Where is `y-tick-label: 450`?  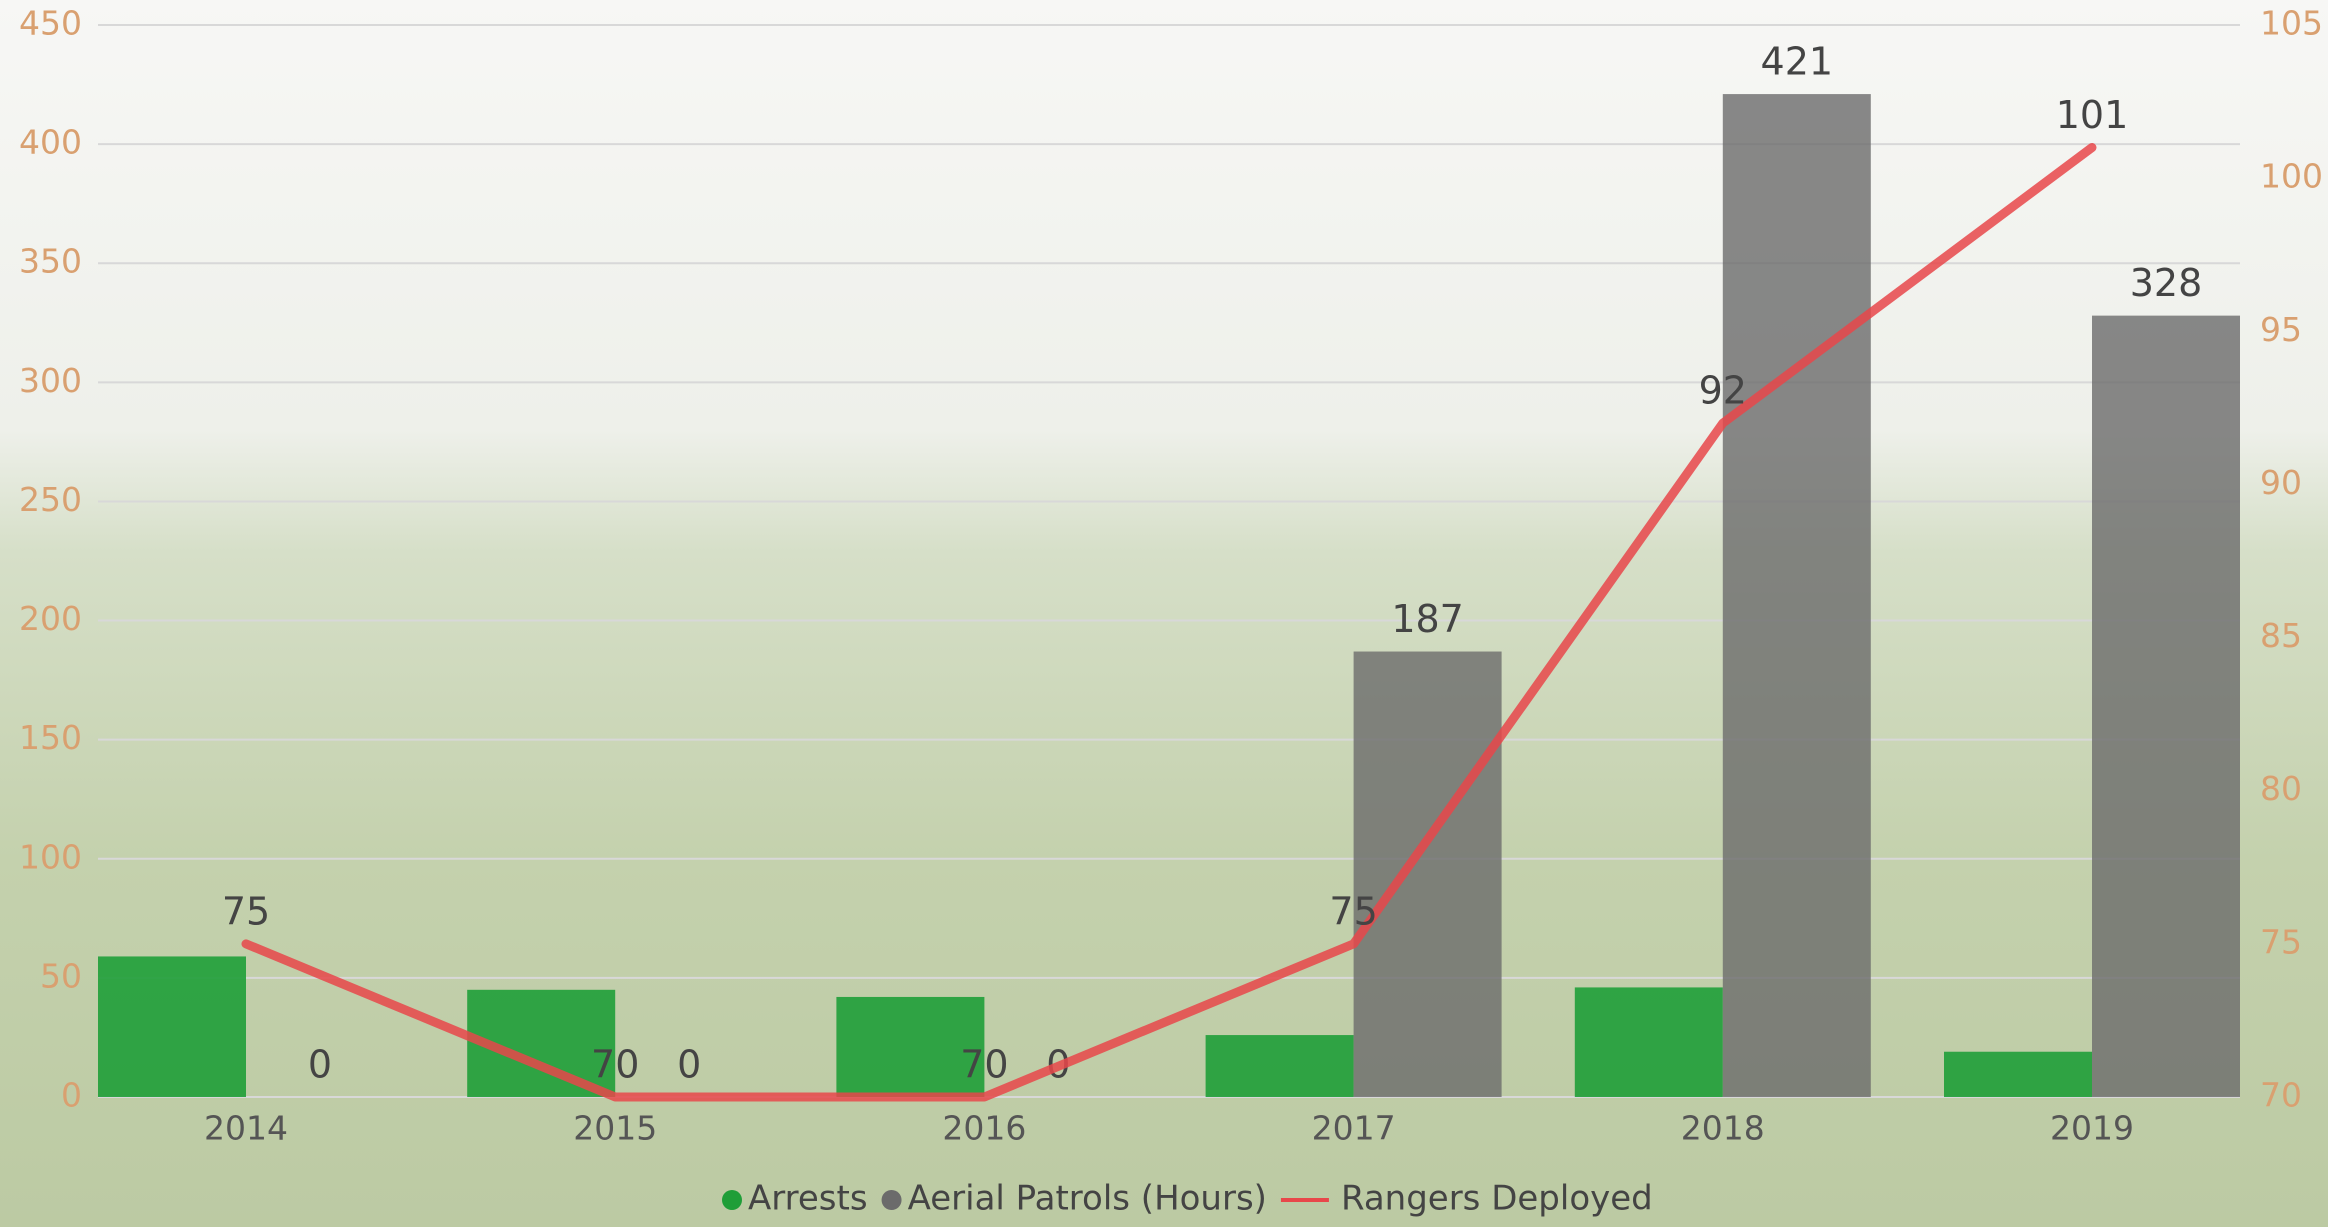
y-tick-label: 450 is located at coordinates (50, 23).